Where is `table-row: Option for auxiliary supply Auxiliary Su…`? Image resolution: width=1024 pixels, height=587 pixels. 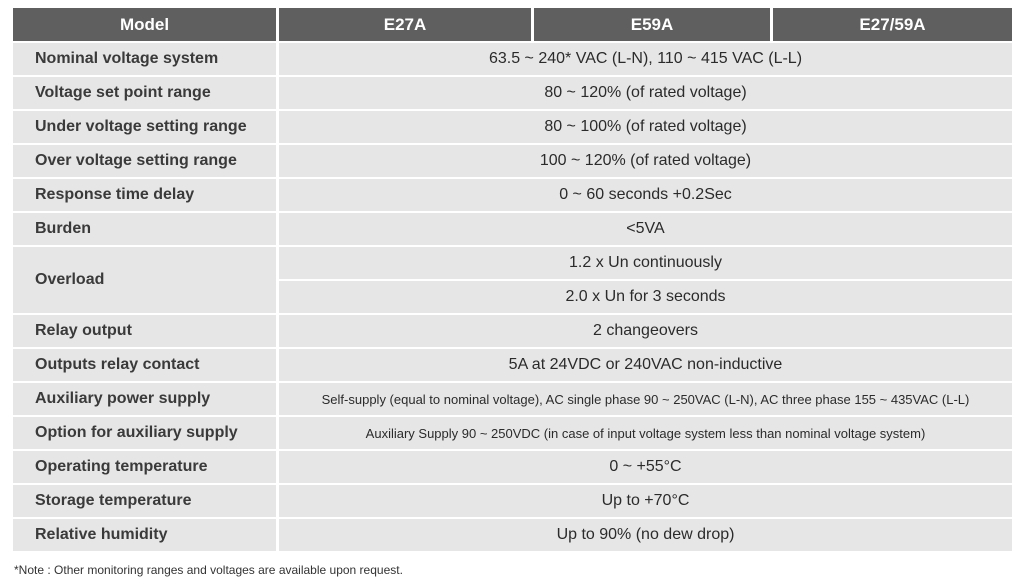
table-row: Option for auxiliary supply Auxiliary Su… is located at coordinates (512, 433).